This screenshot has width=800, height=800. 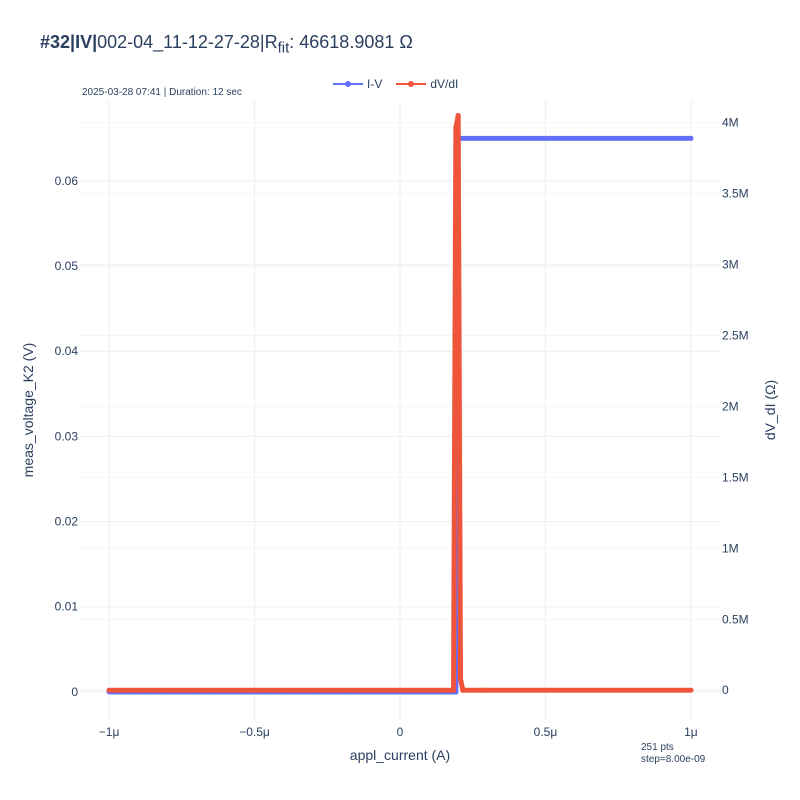 What do you see at coordinates (444, 84) in the screenshot?
I see `legend-label-dvdi: dV/dI` at bounding box center [444, 84].